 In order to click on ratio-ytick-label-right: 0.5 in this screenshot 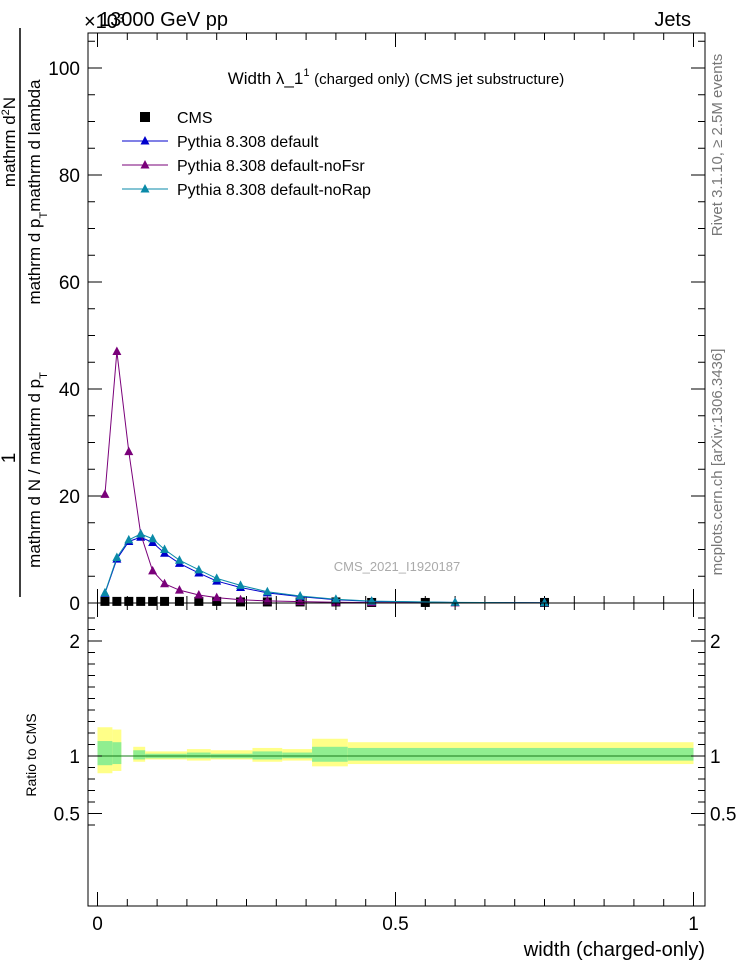, I will do `click(723, 815)`.